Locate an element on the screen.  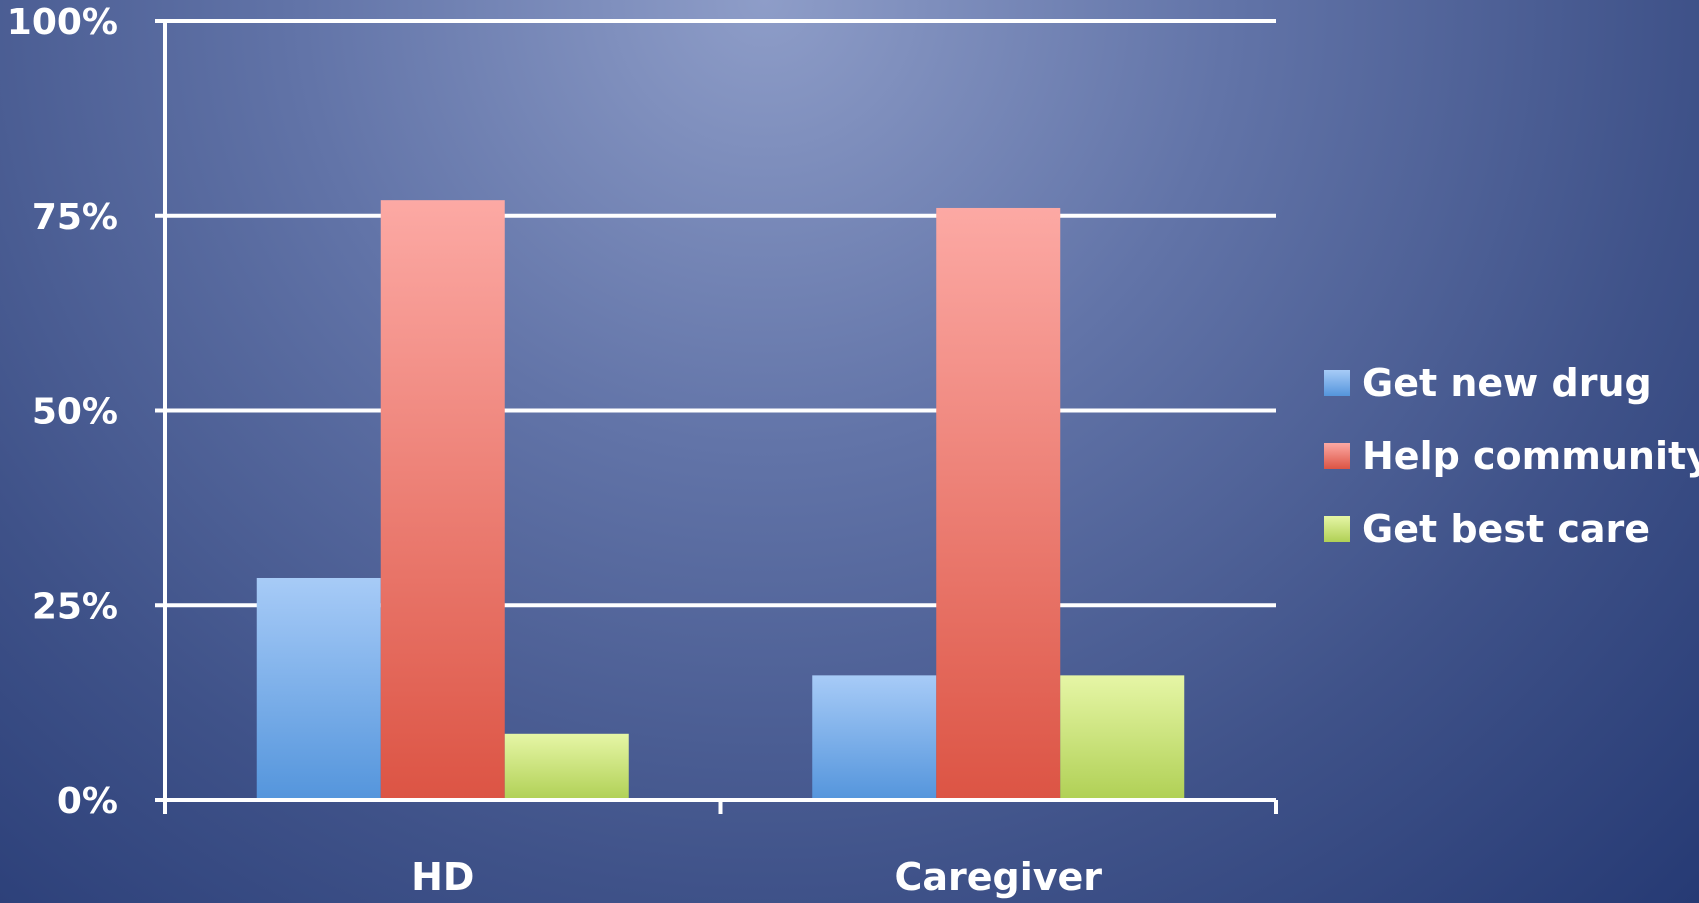
legend-label: Get new drug is located at coordinates (1507, 383).